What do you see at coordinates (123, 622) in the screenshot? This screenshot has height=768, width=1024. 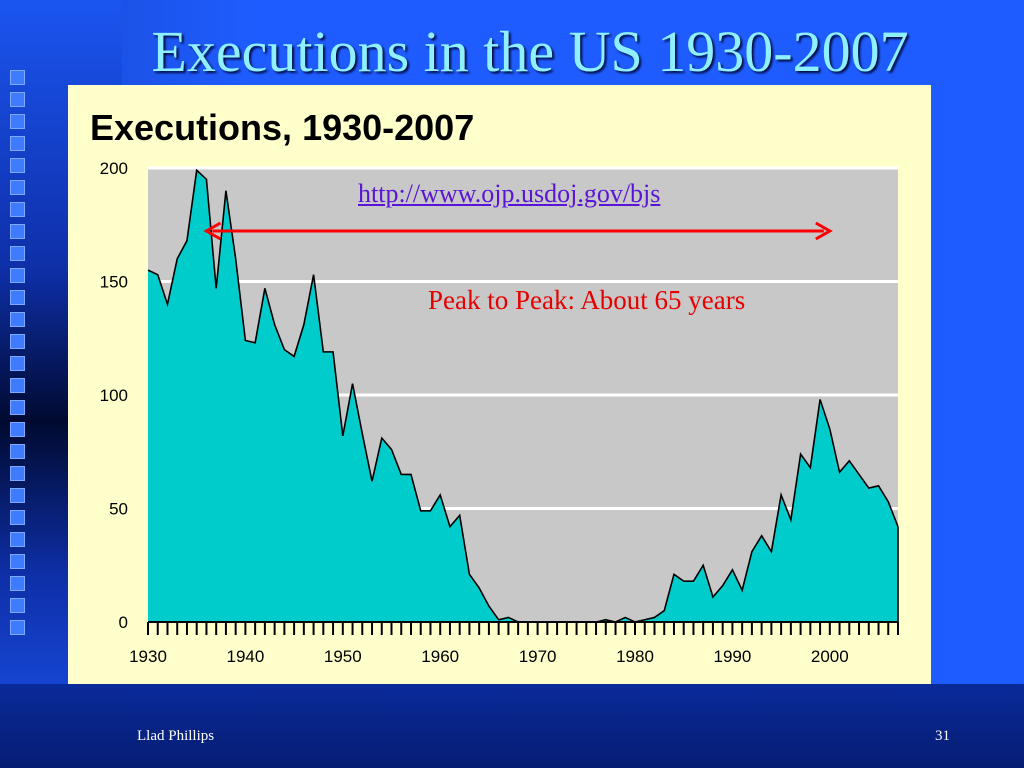 I see `y-tick-label: 0` at bounding box center [123, 622].